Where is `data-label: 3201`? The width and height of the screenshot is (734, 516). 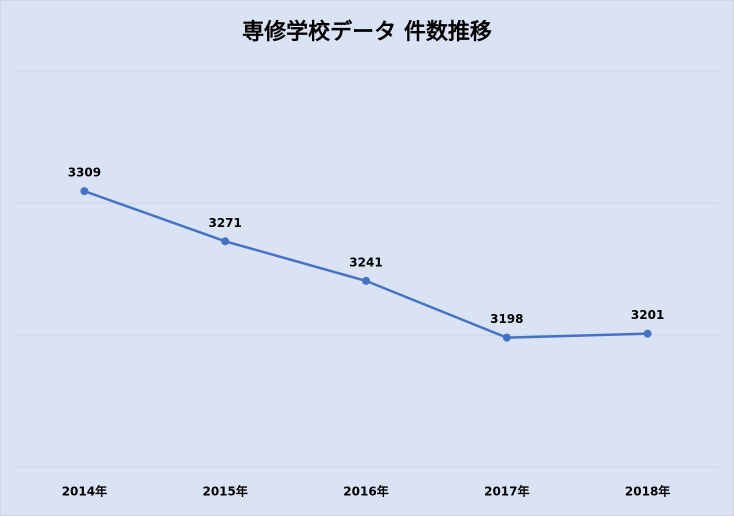 data-label: 3201 is located at coordinates (647, 315).